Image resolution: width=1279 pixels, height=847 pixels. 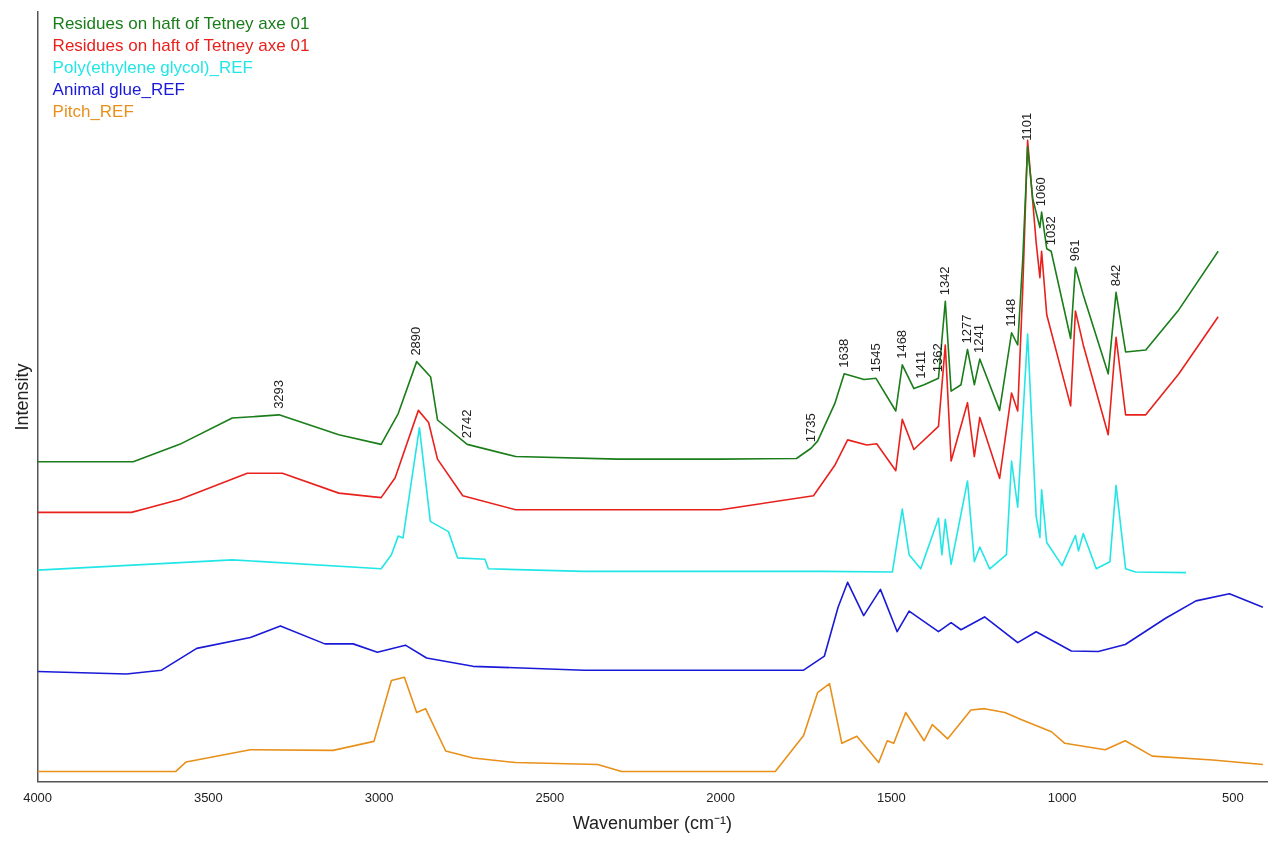 I want to click on annotation: 842, so click(x=1115, y=275).